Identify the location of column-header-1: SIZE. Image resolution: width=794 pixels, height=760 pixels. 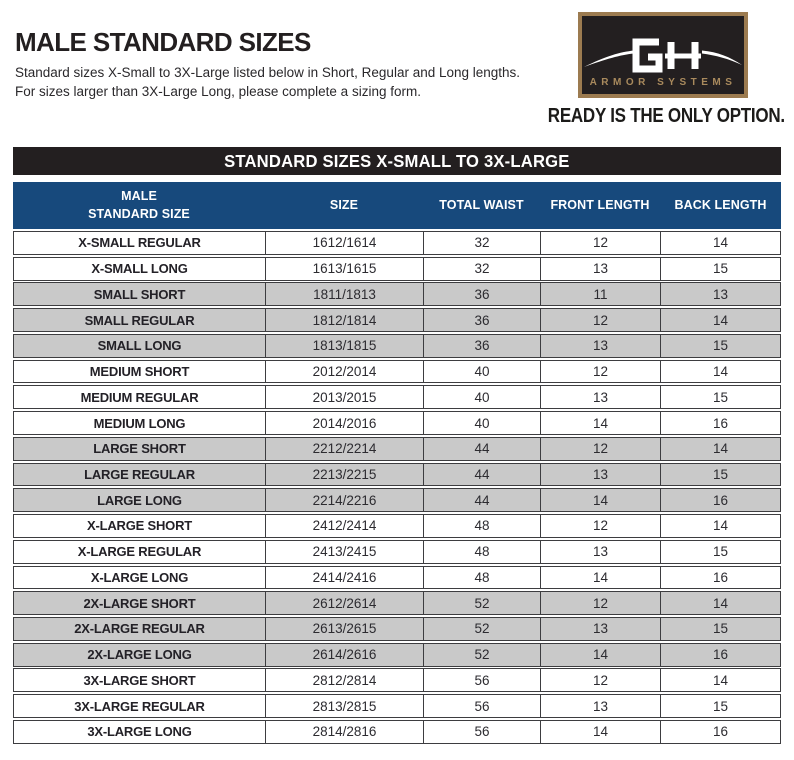
(344, 204).